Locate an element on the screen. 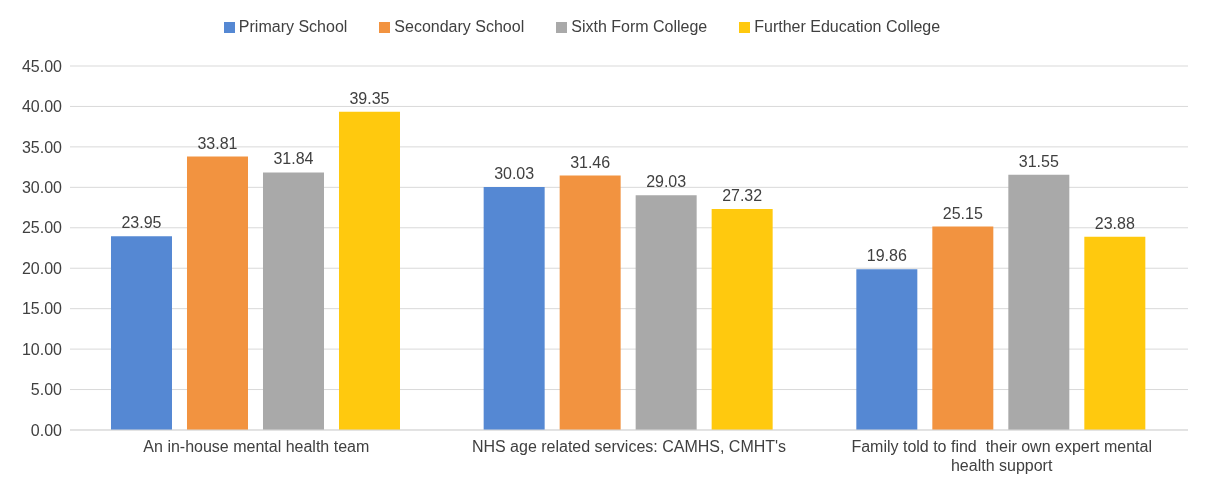 The height and width of the screenshot is (493, 1207). data-label: 27.32 is located at coordinates (742, 196).